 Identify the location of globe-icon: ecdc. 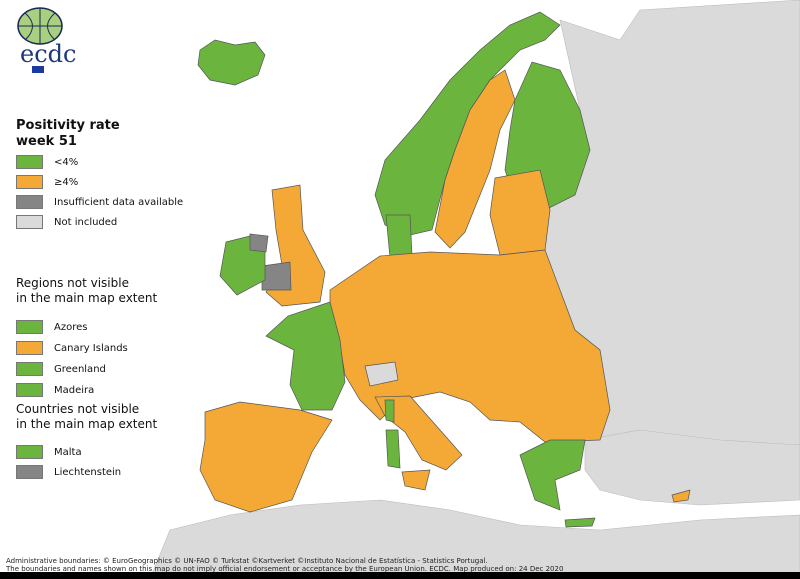
(46, 40).